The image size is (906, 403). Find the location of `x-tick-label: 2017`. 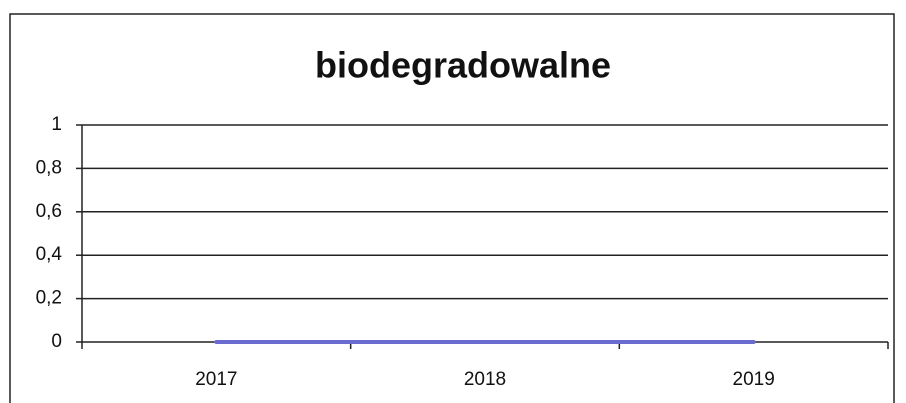

x-tick-label: 2017 is located at coordinates (216, 379).